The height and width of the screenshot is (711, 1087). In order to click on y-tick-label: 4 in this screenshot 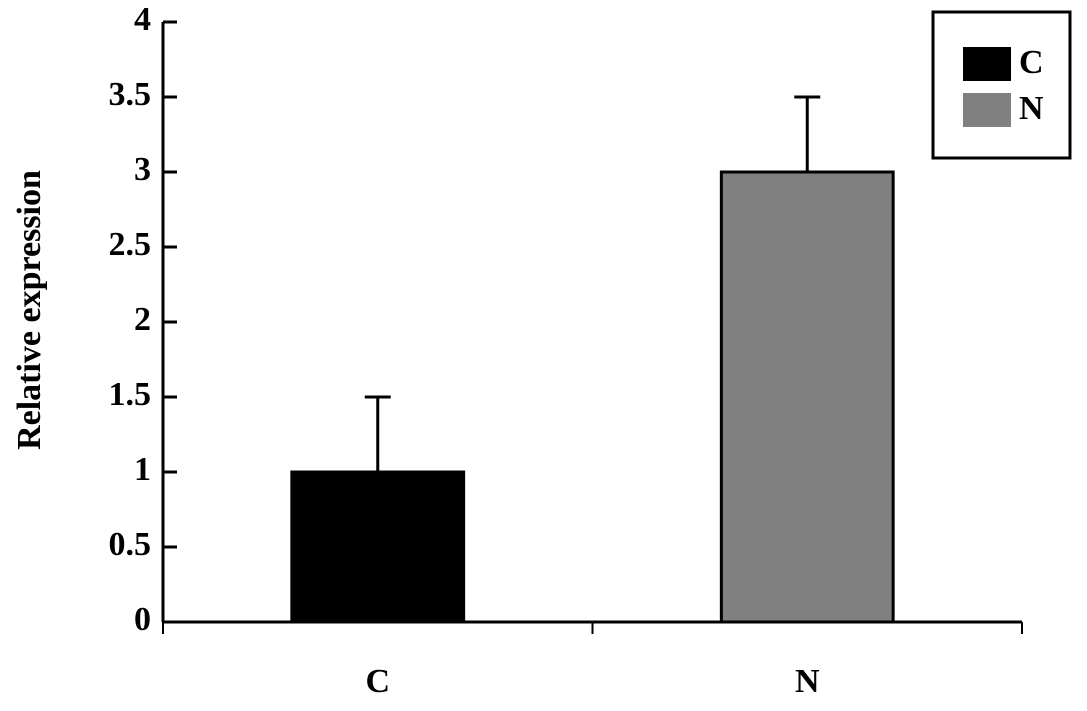, I will do `click(142, 19)`.